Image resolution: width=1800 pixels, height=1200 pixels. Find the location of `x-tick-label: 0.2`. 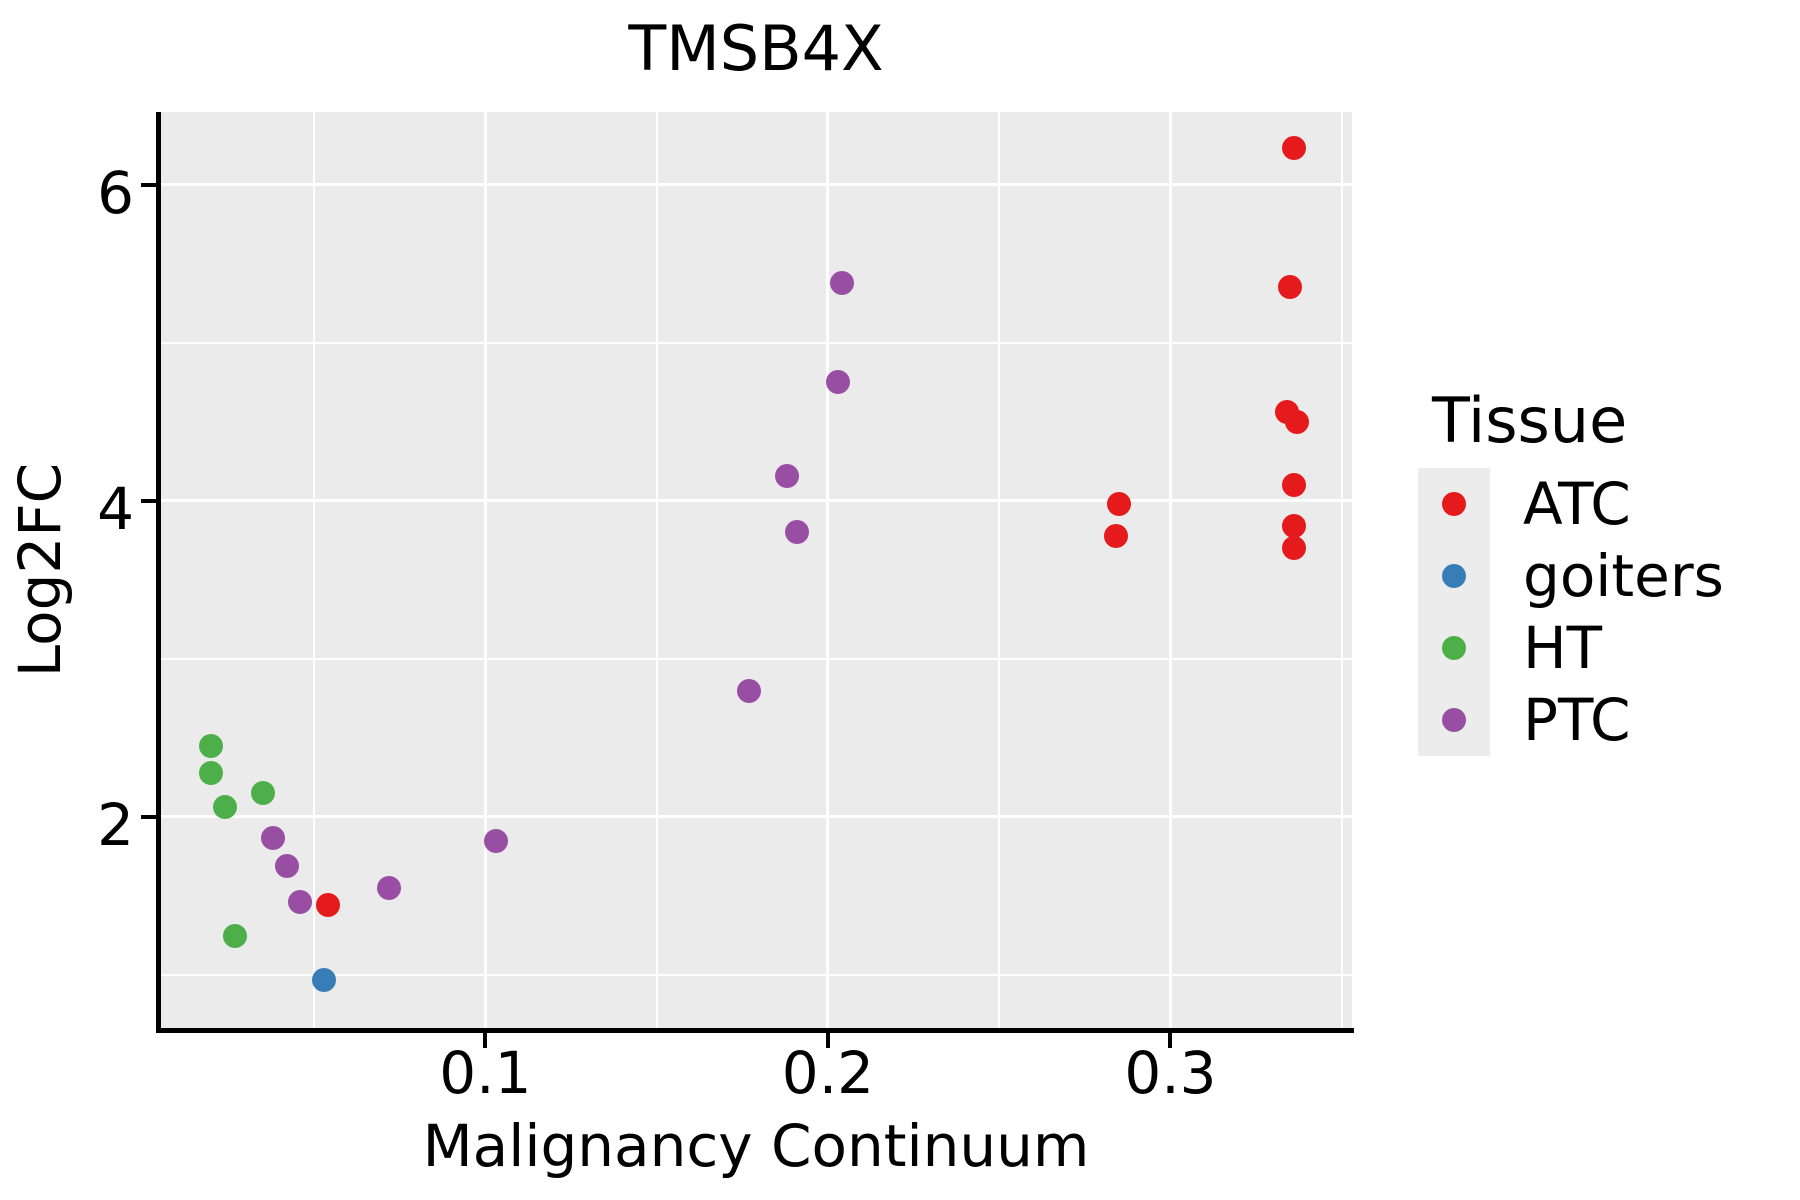

x-tick-label: 0.2 is located at coordinates (828, 1073).